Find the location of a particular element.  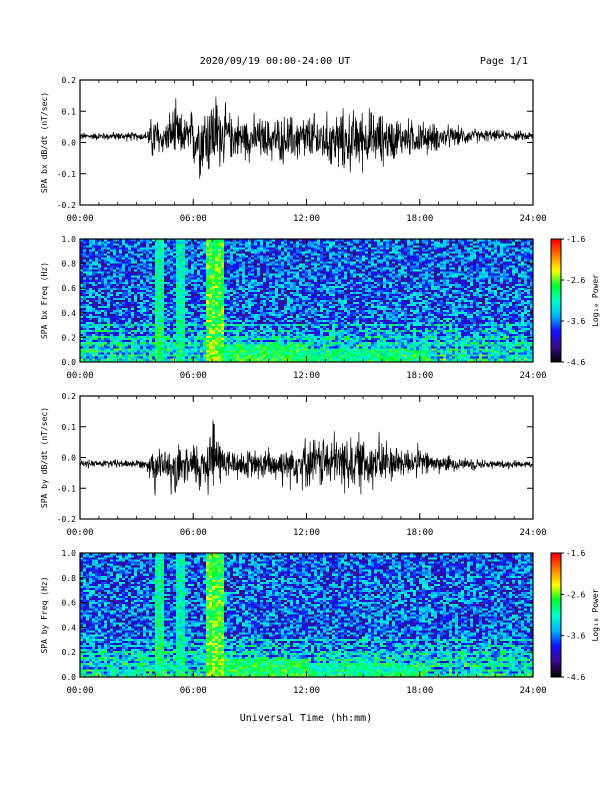

y-tick-label: 0.4 is located at coordinates (69, 313).